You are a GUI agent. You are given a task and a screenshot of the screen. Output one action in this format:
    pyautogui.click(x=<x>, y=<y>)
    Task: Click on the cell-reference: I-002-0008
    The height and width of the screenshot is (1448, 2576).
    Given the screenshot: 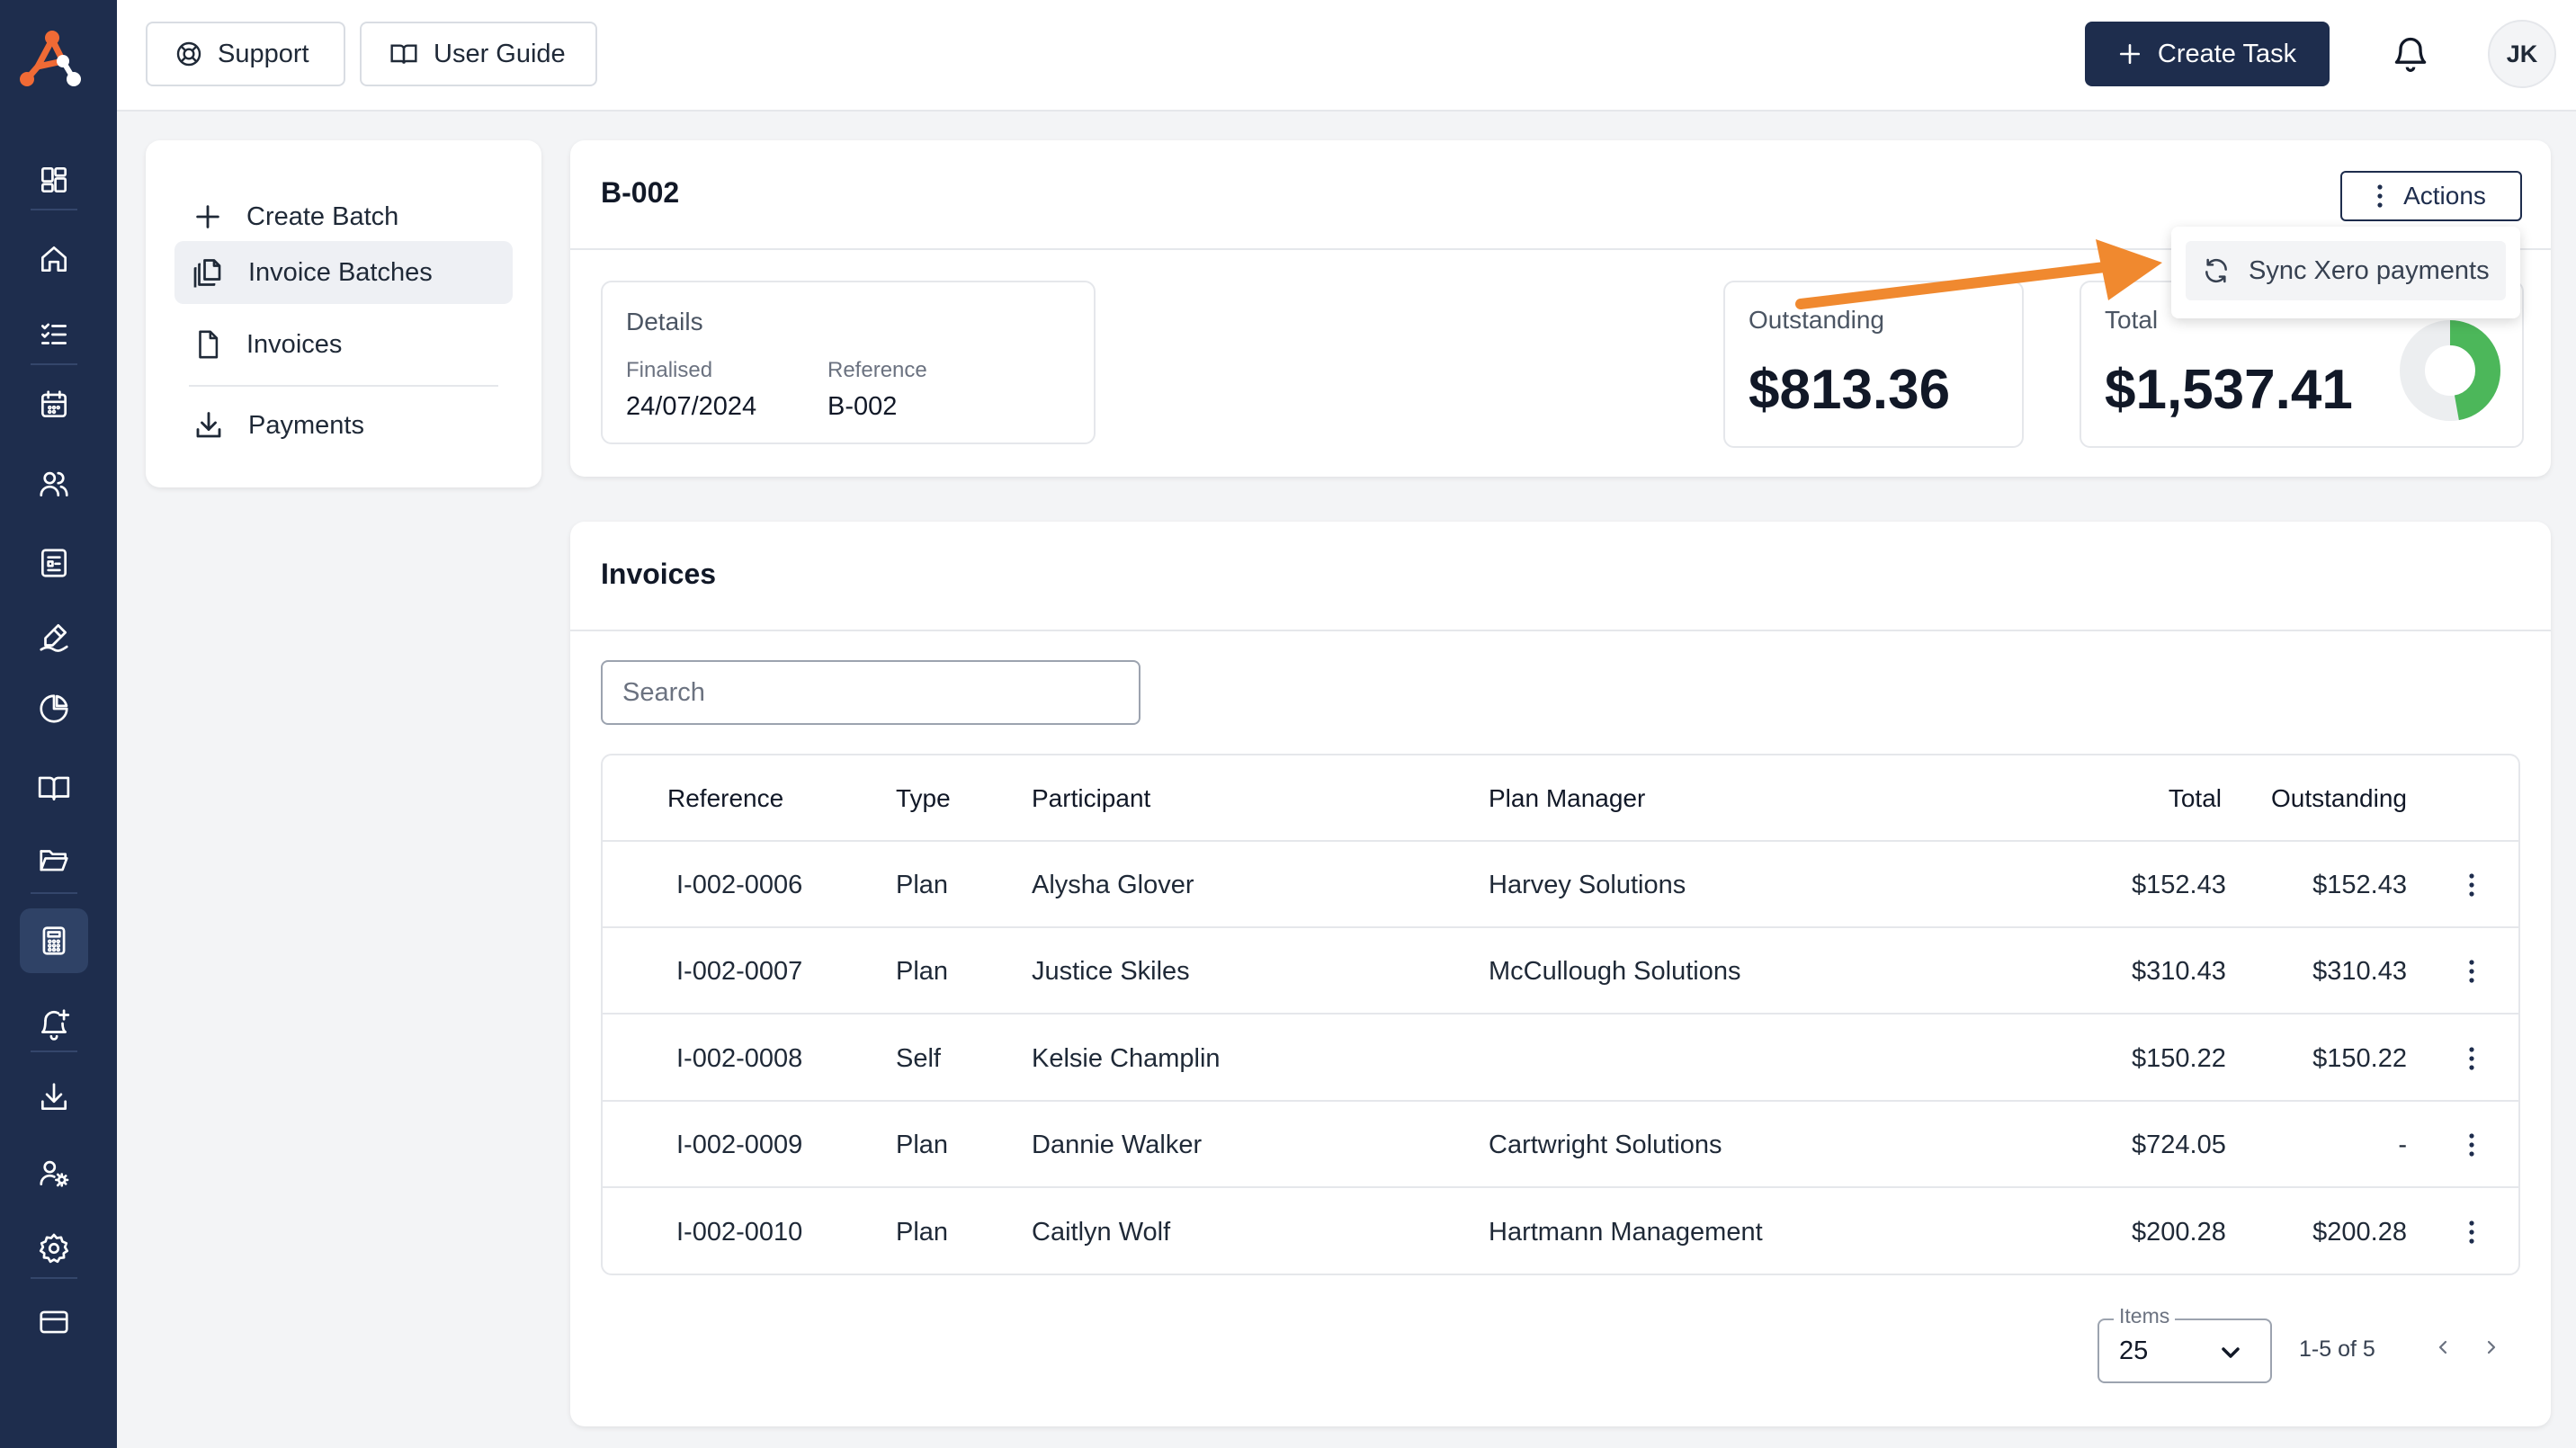 What is the action you would take?
    pyautogui.click(x=739, y=1058)
    